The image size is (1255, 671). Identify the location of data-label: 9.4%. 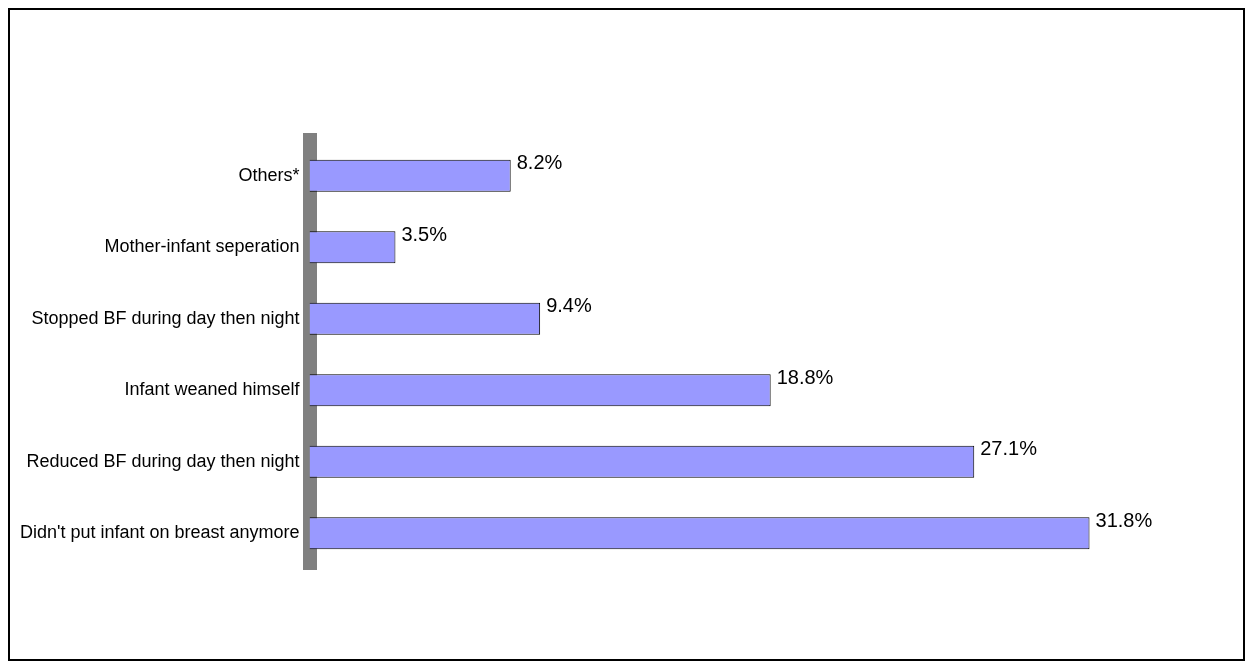
(569, 305).